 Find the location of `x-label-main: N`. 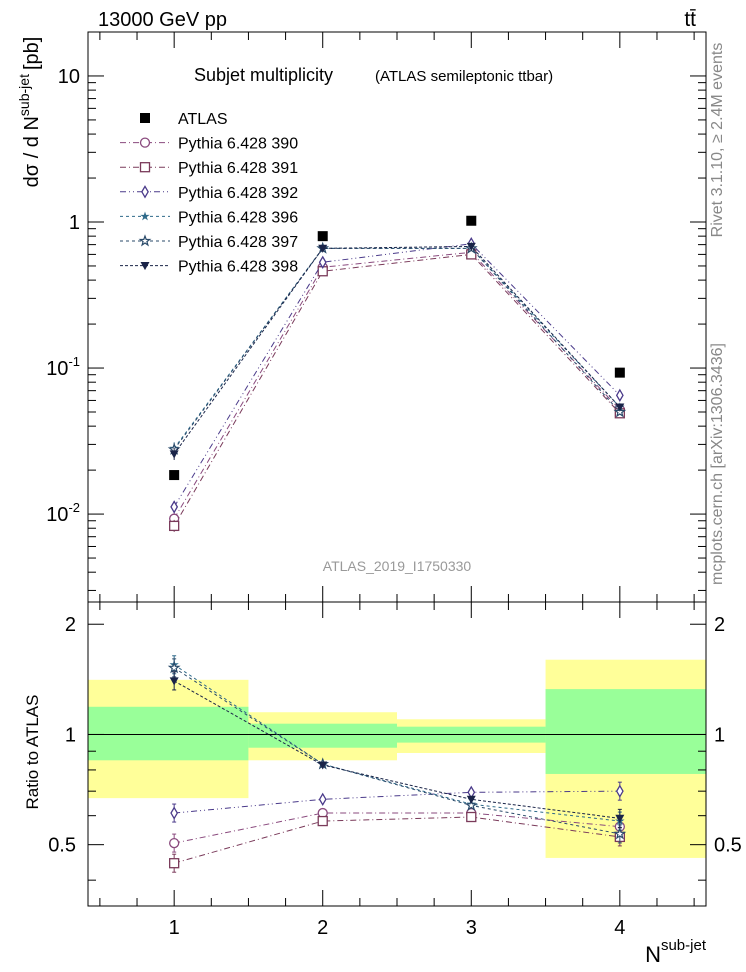

x-label-main: N is located at coordinates (653, 954).